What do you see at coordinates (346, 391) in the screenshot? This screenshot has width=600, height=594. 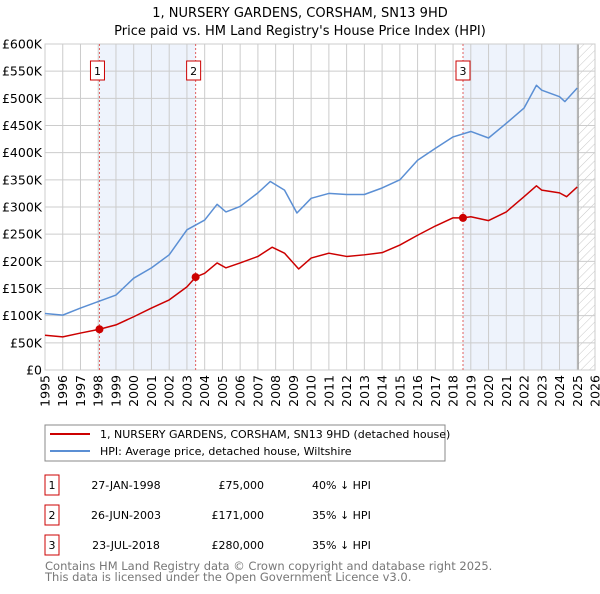 I see `x-tick-label: 2012` at bounding box center [346, 391].